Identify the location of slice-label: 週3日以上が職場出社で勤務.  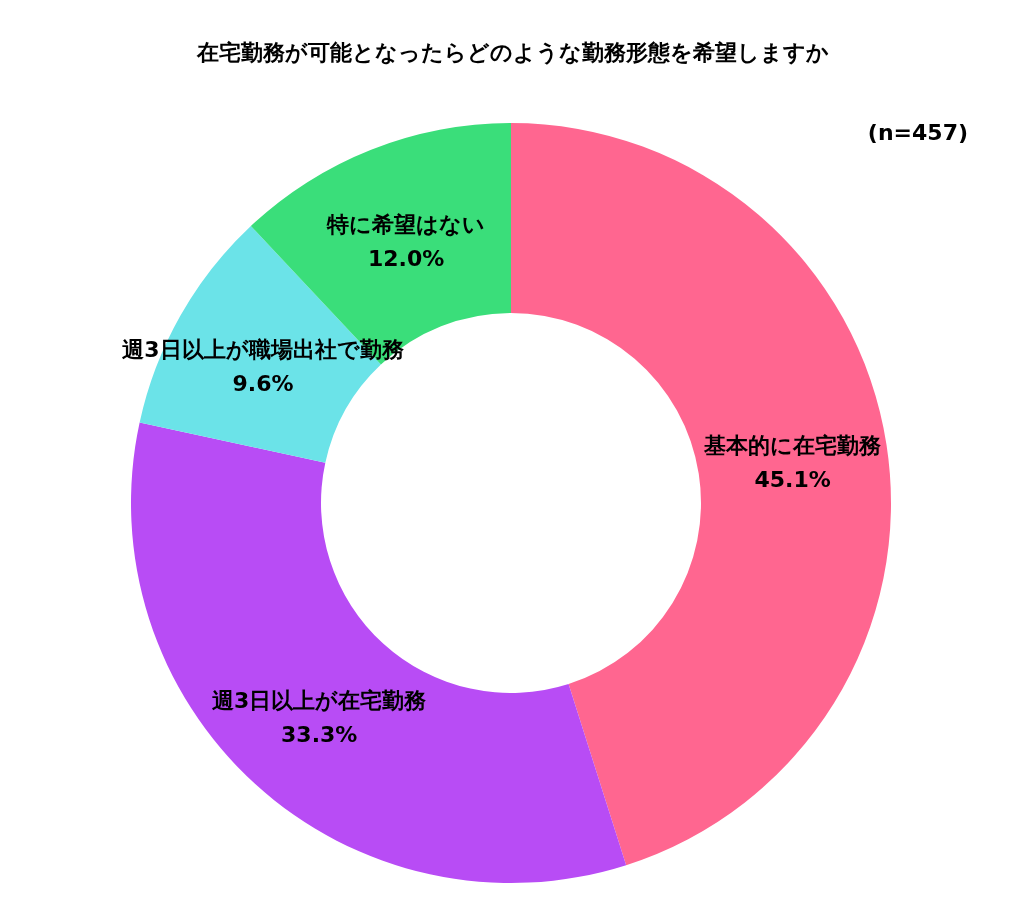
(263, 349).